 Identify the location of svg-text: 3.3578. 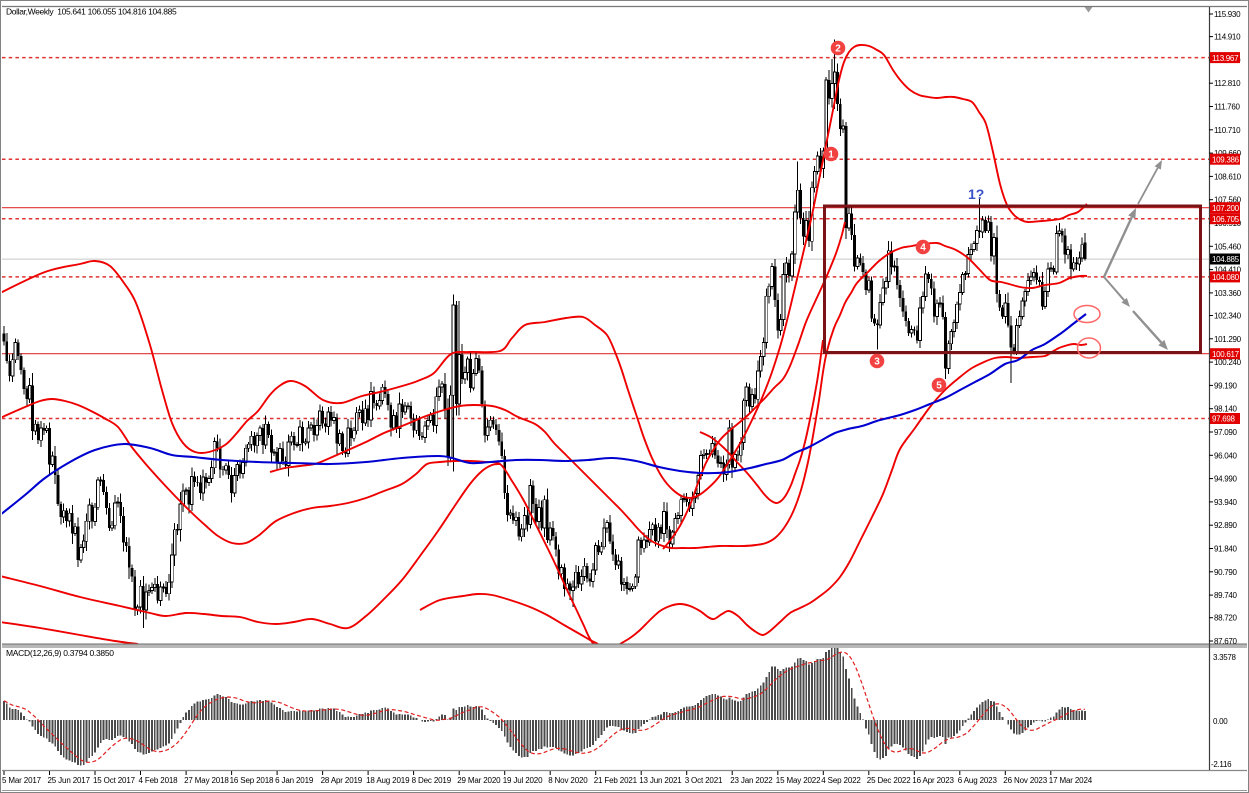
(1225, 657).